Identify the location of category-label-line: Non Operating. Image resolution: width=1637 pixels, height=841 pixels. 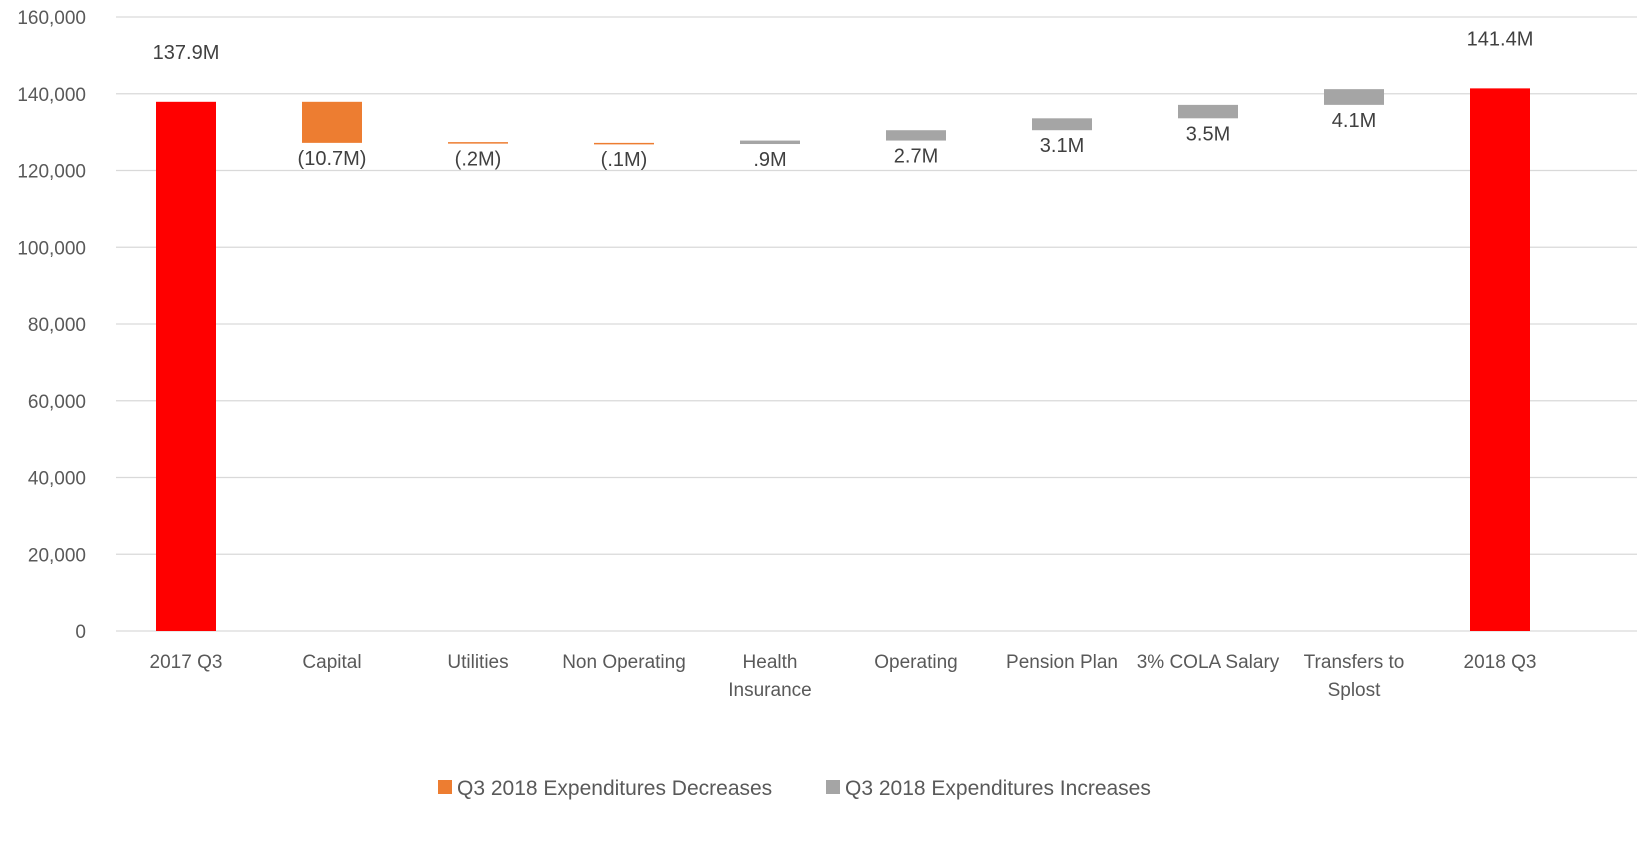
(624, 662).